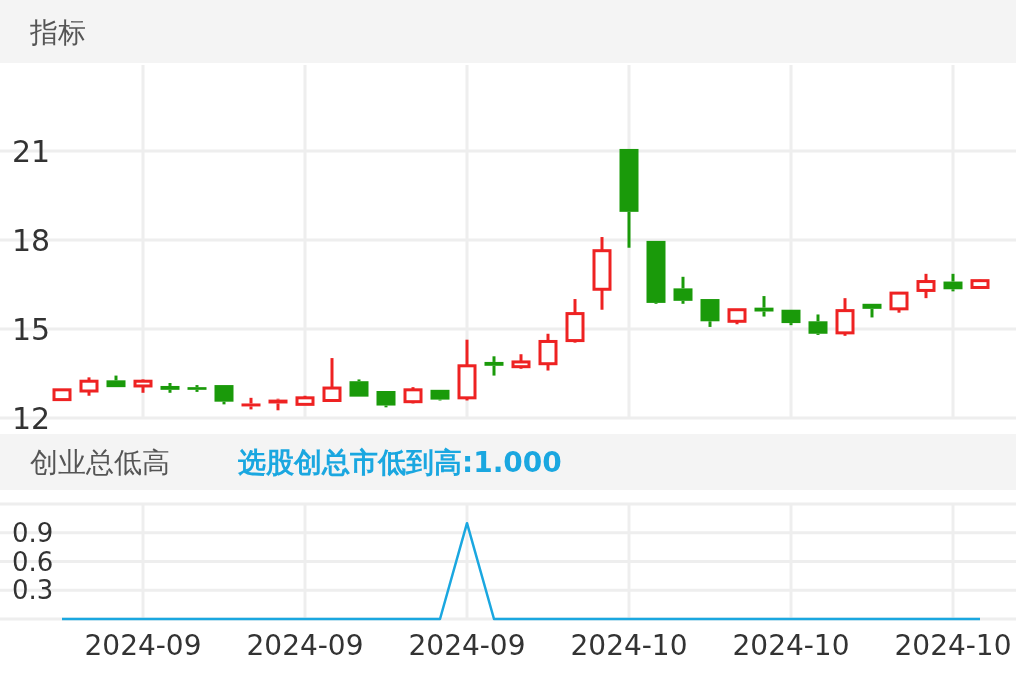 The width and height of the screenshot is (1016, 676). I want to click on chart-title: 创业总低高, so click(100, 462).